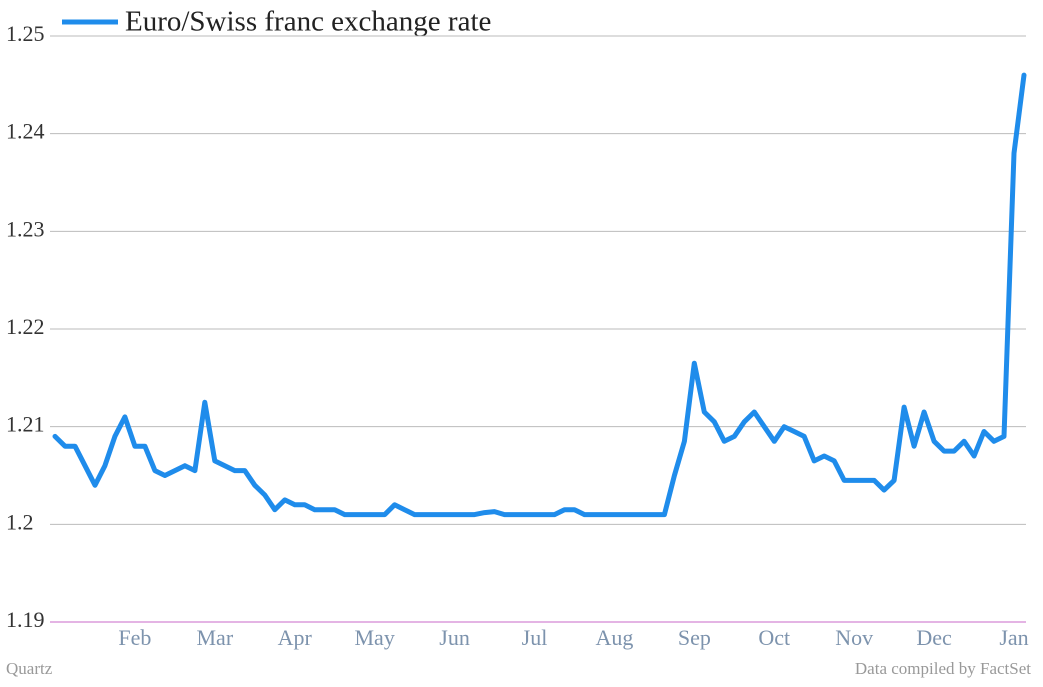 The height and width of the screenshot is (687, 1043). Describe the element at coordinates (25, 131) in the screenshot. I see `y-tick-label: 1.24` at that location.